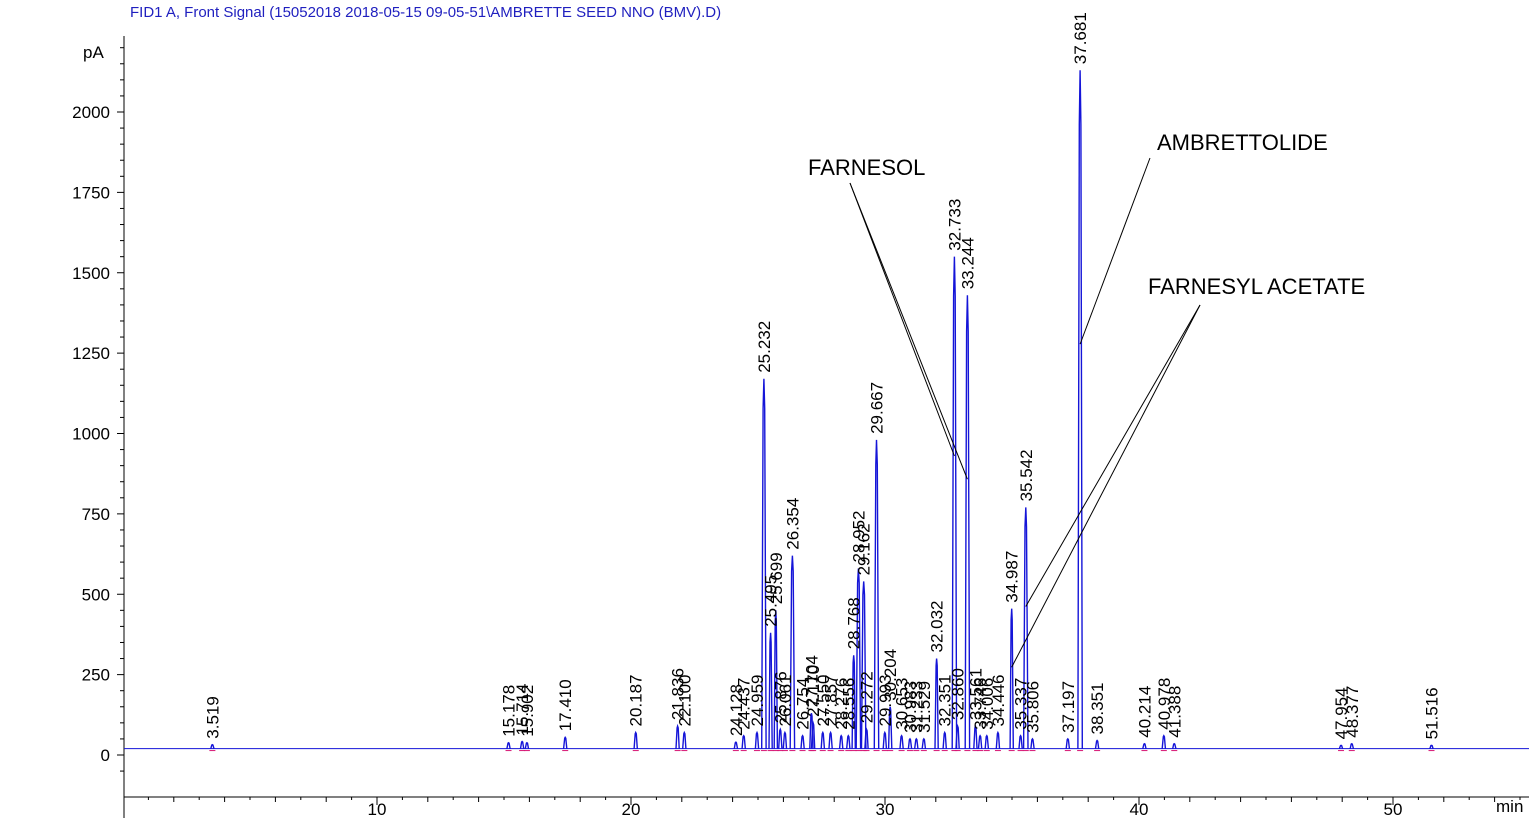 The height and width of the screenshot is (818, 1529). I want to click on peak-label: 29.272, so click(867, 697).